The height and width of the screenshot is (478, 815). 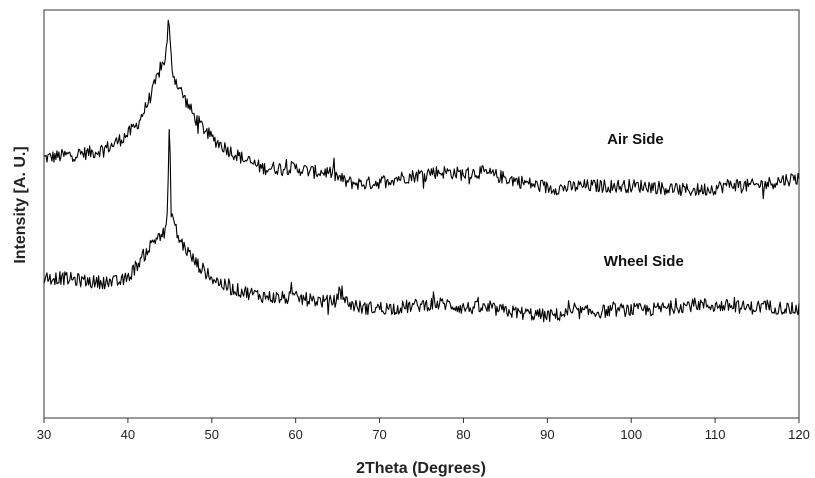 What do you see at coordinates (128, 434) in the screenshot?
I see `x-tick-label: 40` at bounding box center [128, 434].